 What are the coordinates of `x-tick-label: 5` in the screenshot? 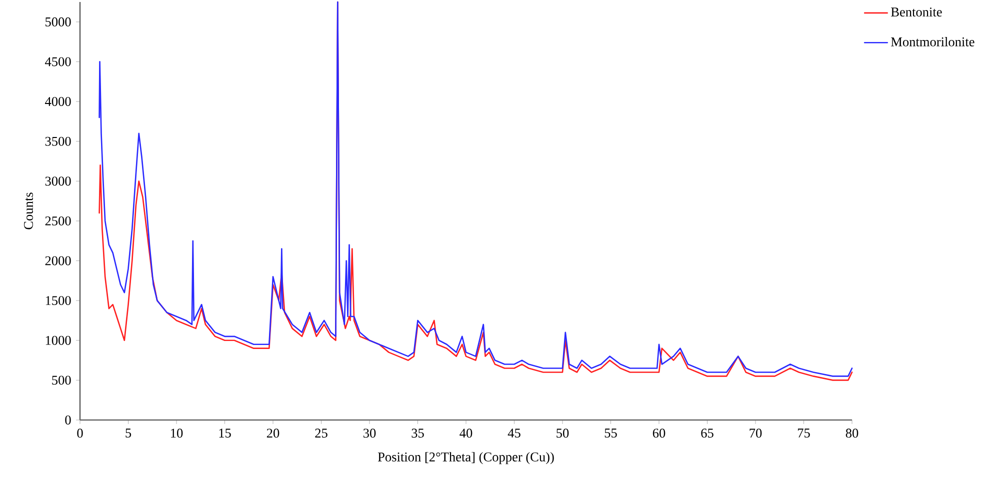 It's located at (129, 433).